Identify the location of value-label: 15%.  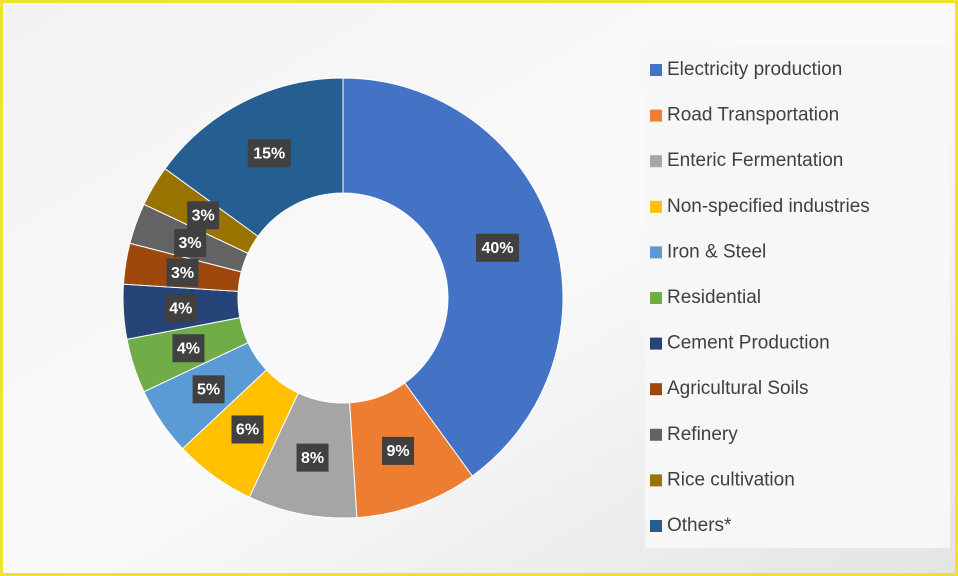
(269, 153).